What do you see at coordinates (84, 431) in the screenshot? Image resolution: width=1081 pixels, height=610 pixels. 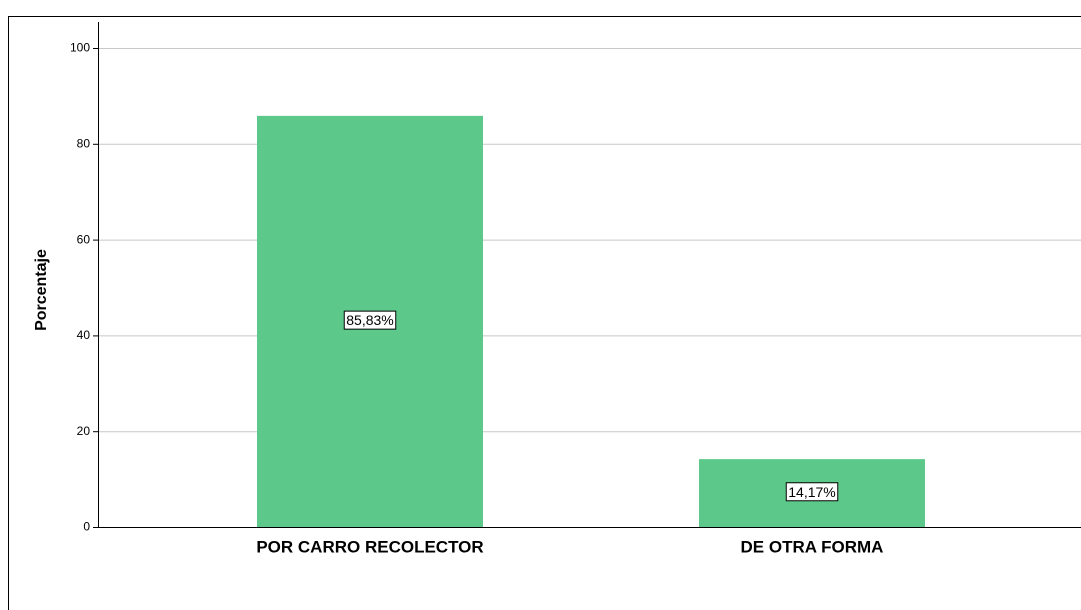 I see `y-tick-label: 20` at bounding box center [84, 431].